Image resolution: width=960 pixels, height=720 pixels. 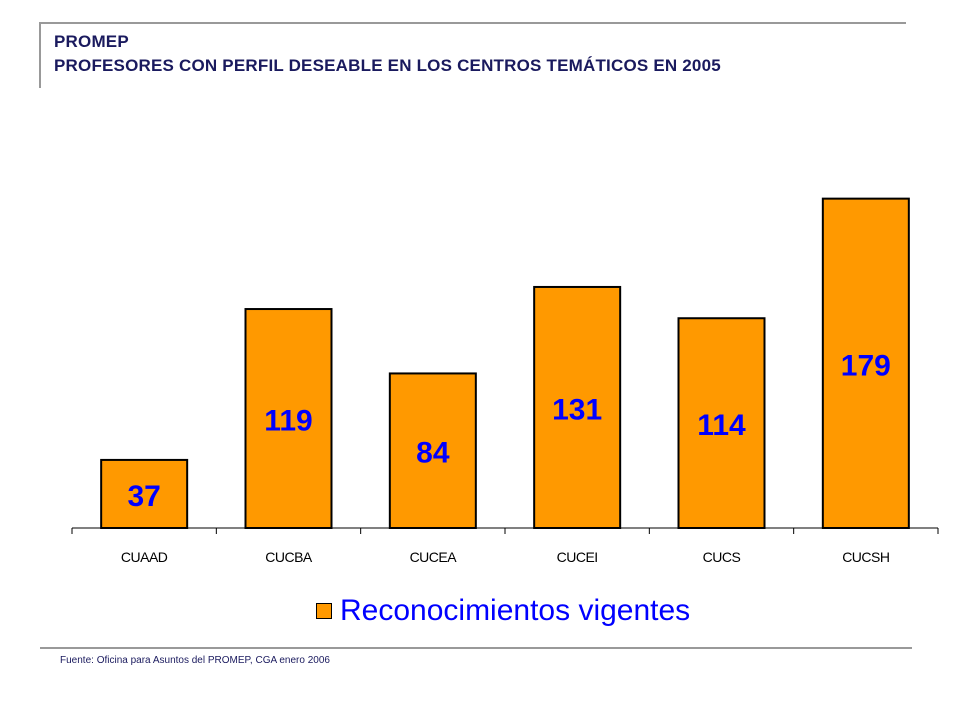 I want to click on legend: Reconocimientos vigentes, so click(x=503, y=611).